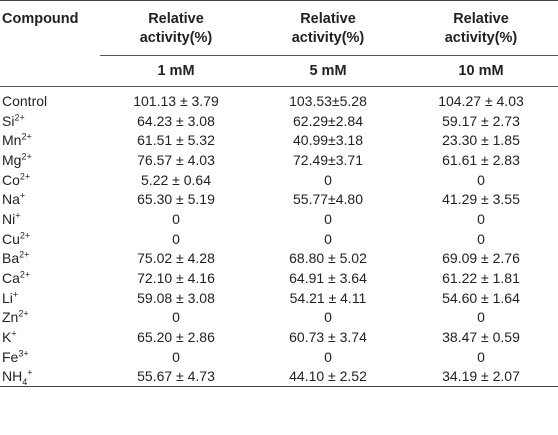  What do you see at coordinates (176, 297) in the screenshot?
I see `activity-value-1mm: 59.08 ± 3.08` at bounding box center [176, 297].